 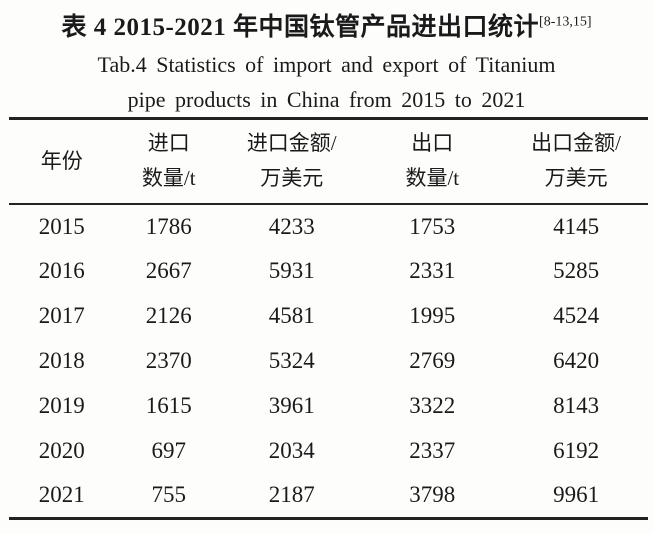 What do you see at coordinates (291, 495) in the screenshot?
I see `table-cell: 2187` at bounding box center [291, 495].